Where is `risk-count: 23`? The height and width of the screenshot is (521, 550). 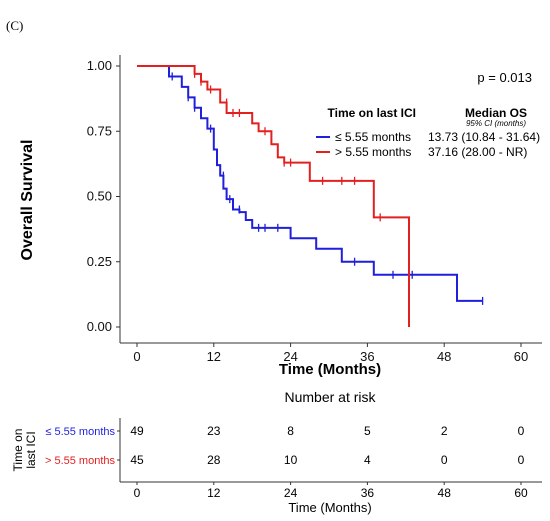 risk-count: 23 is located at coordinates (214, 431).